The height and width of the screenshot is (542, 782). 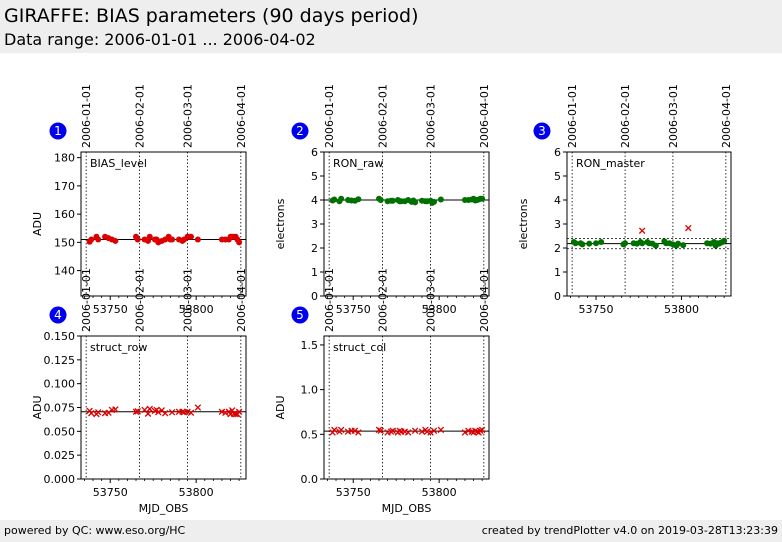 I want to click on y-tick-label: 0.075, so click(x=60, y=408).